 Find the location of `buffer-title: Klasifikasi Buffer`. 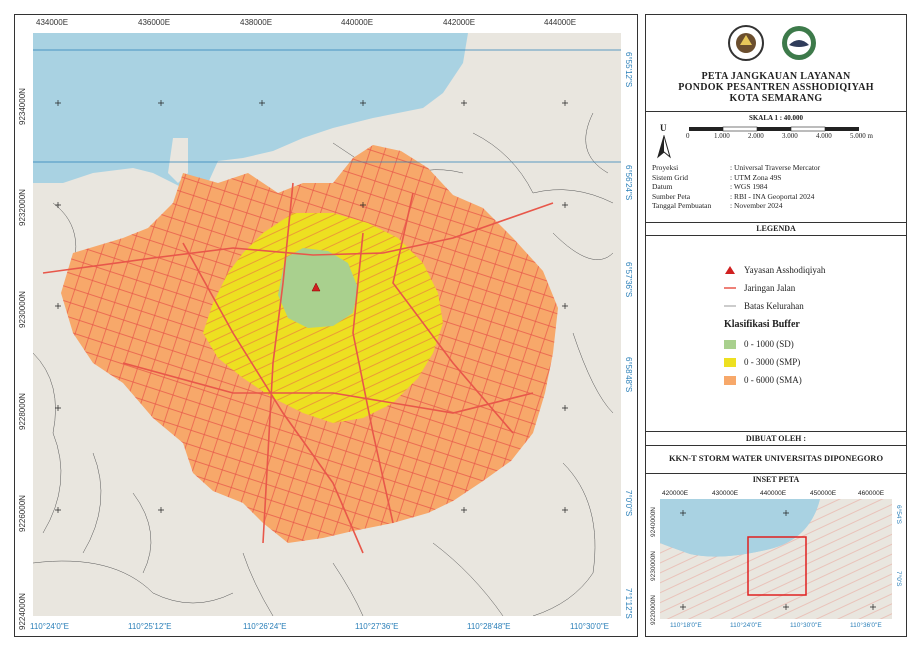

buffer-title: Klasifikasi Buffer is located at coordinates (762, 324).